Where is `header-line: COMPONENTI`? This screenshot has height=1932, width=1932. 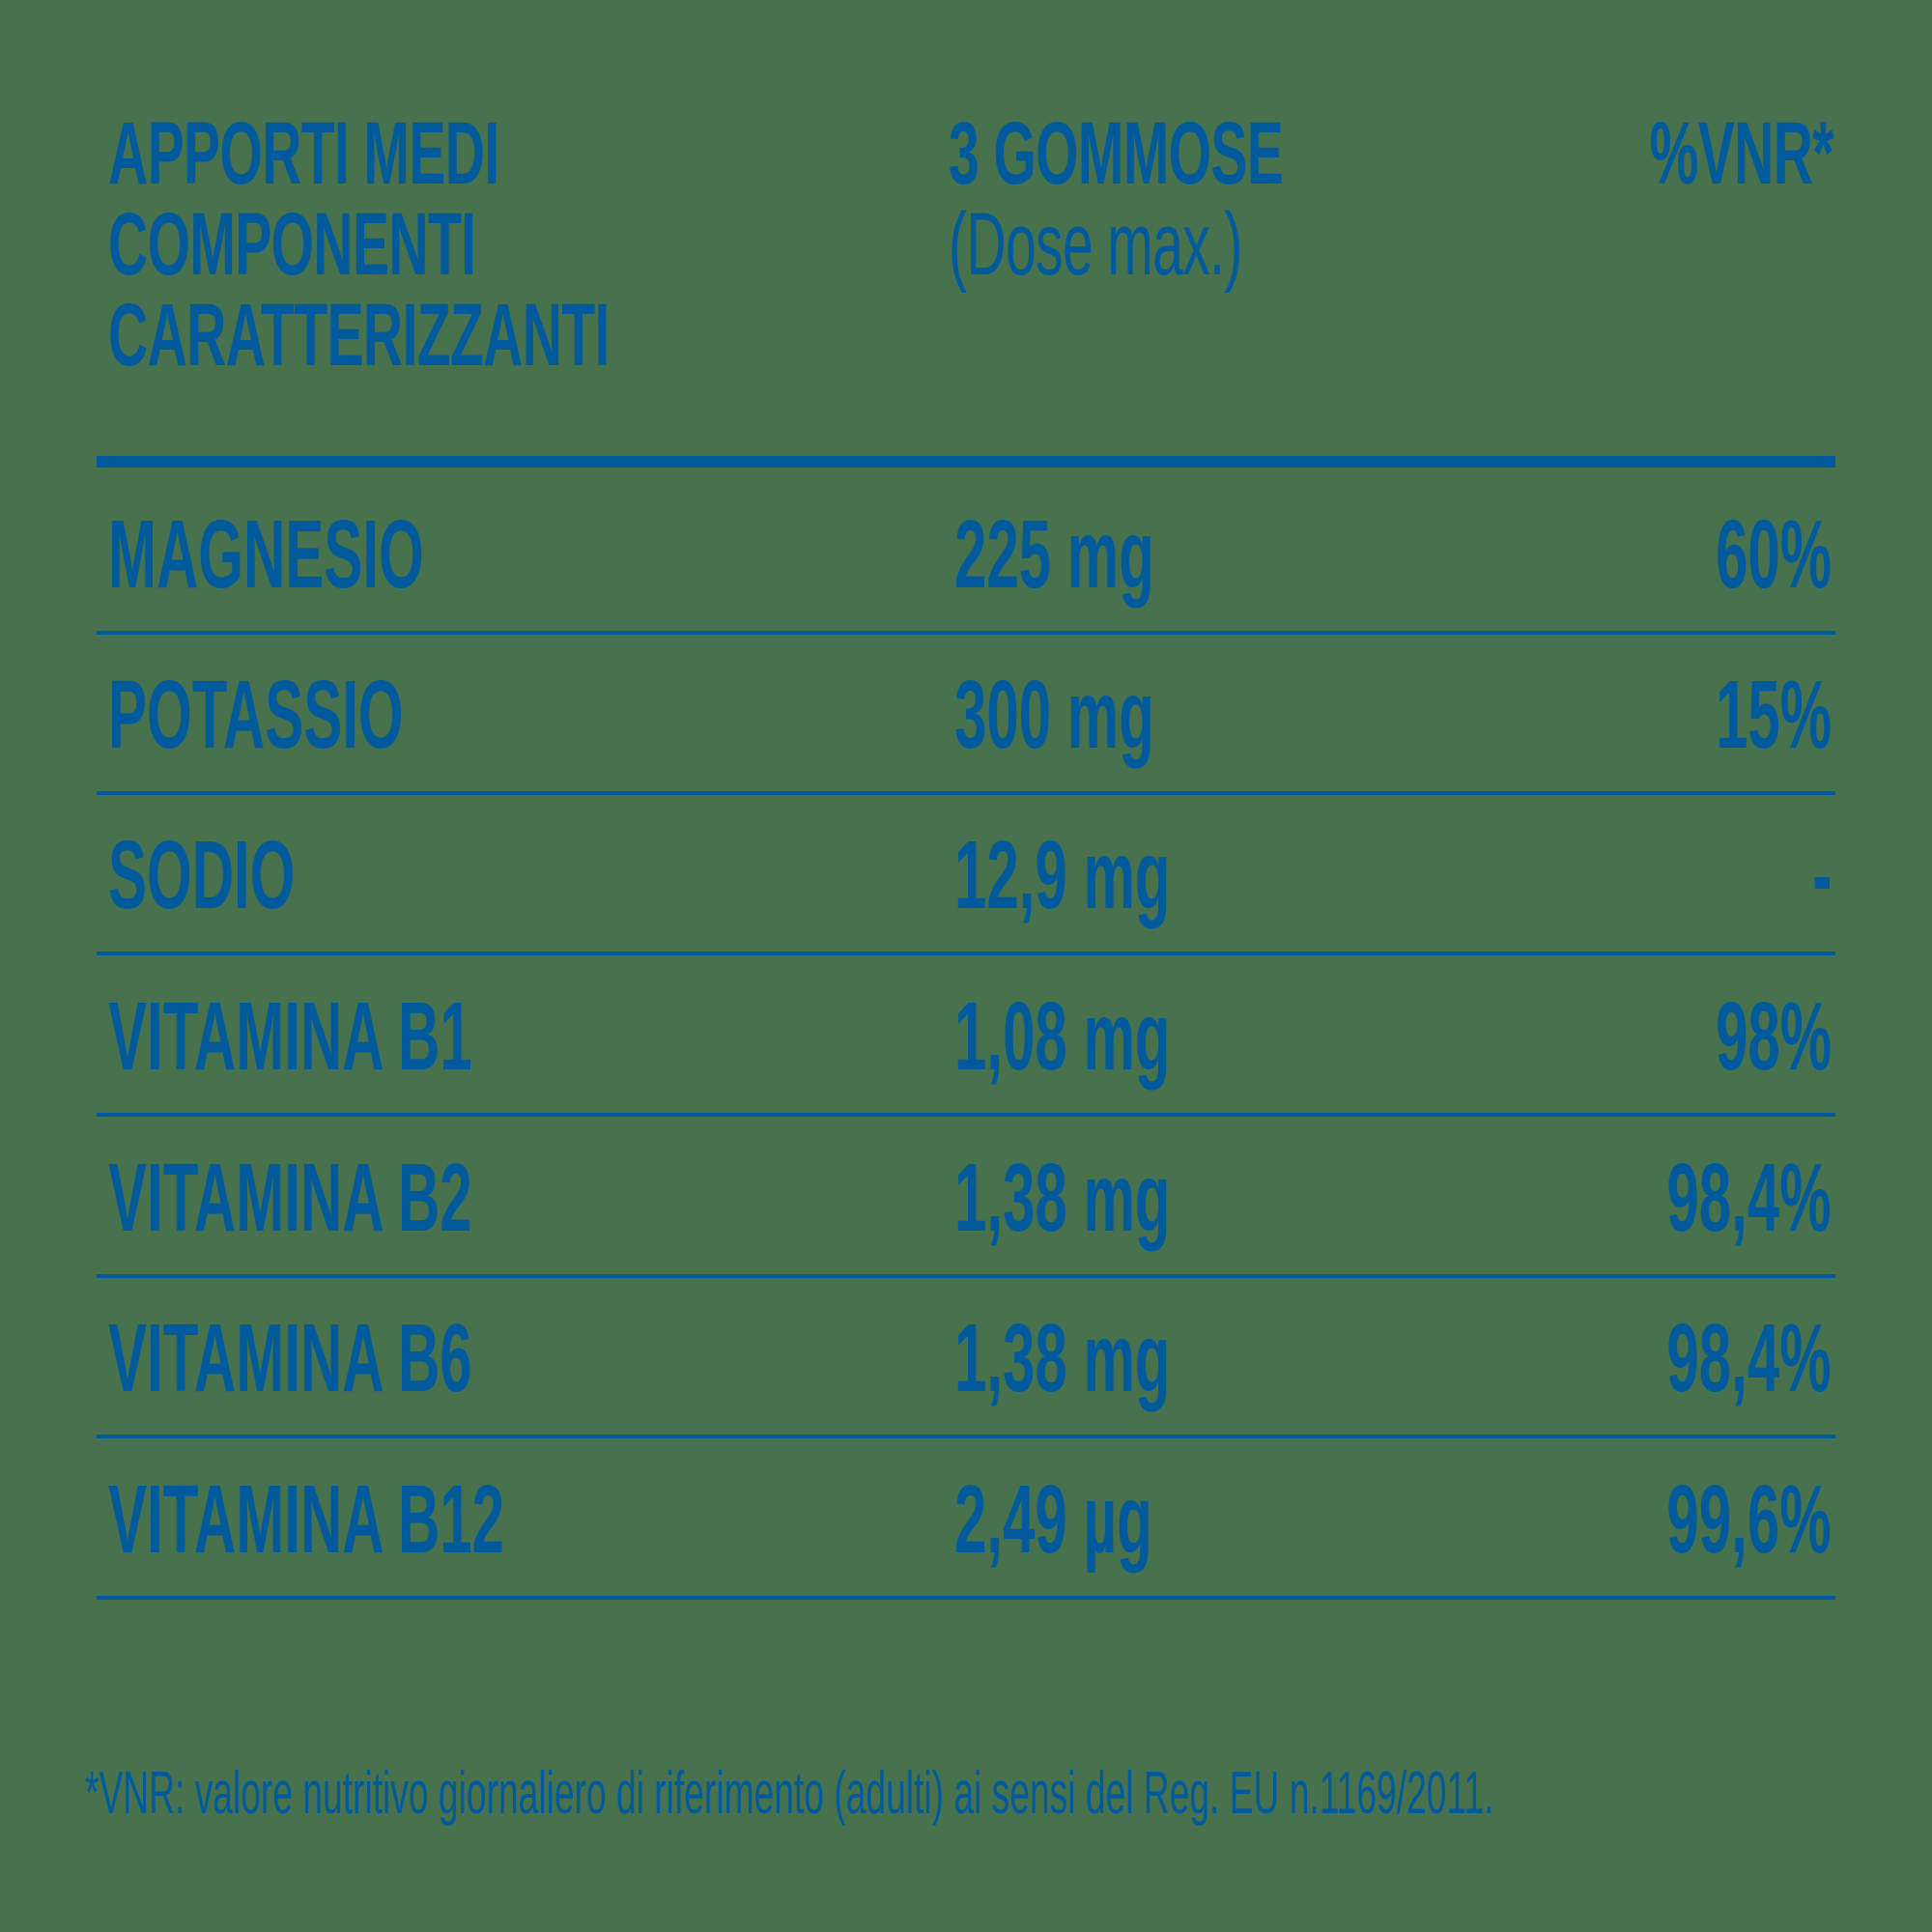 header-line: COMPONENTI is located at coordinates (292, 244).